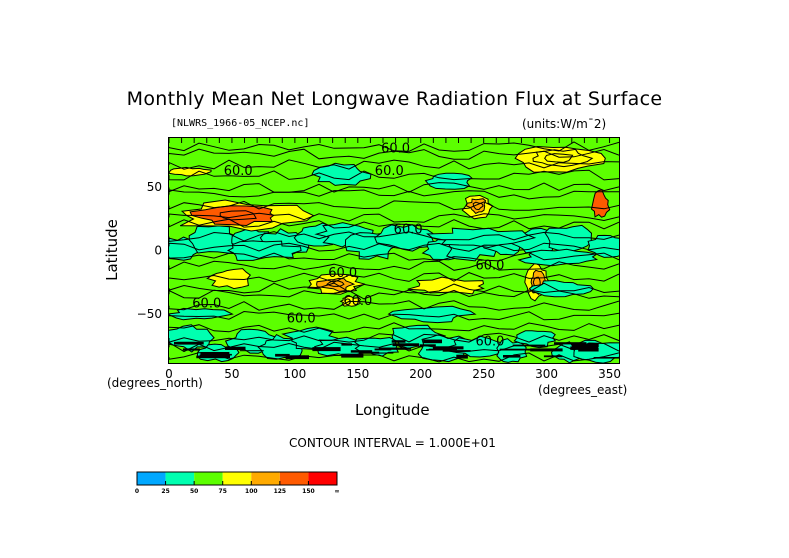 Image resolution: width=789 pixels, height=558 pixels. What do you see at coordinates (308, 491) in the screenshot?
I see `colorbar-label: 150` at bounding box center [308, 491].